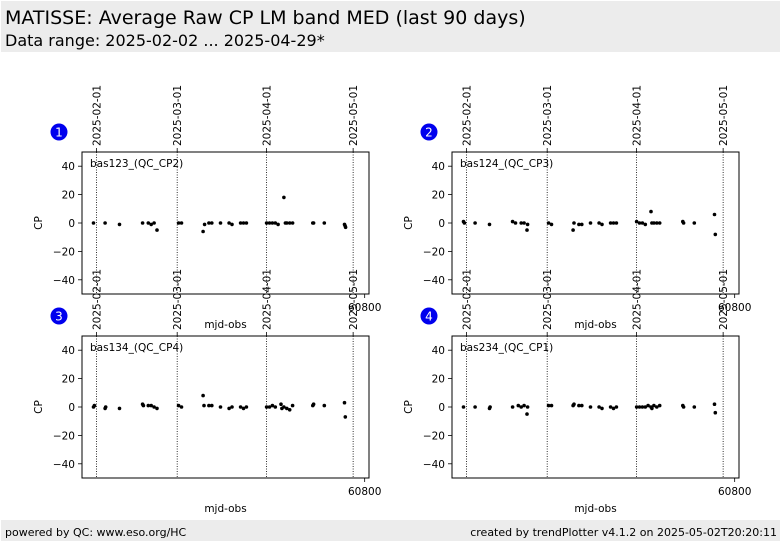 The height and width of the screenshot is (542, 782). Describe the element at coordinates (595, 509) in the screenshot. I see `plot-4-x-axis-label: mjd-obs` at that location.